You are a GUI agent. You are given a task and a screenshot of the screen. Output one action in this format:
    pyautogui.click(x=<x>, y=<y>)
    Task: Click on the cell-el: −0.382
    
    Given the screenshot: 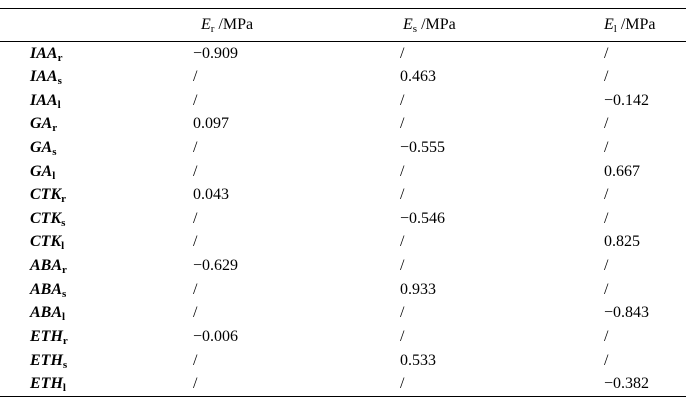 What is the action you would take?
    pyautogui.click(x=627, y=384)
    